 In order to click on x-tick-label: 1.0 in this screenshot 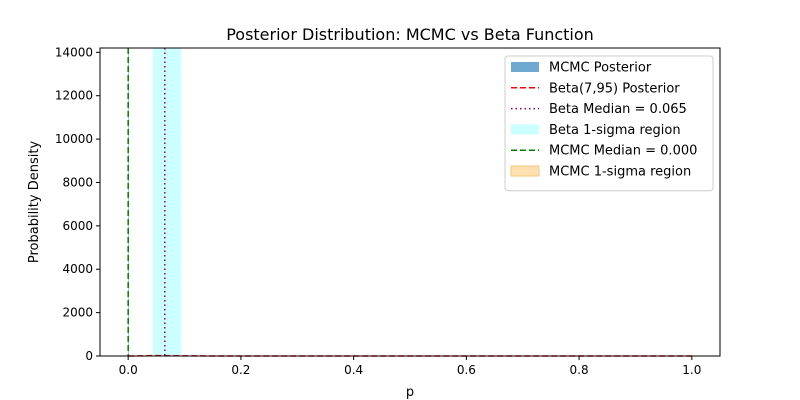, I will do `click(691, 370)`.